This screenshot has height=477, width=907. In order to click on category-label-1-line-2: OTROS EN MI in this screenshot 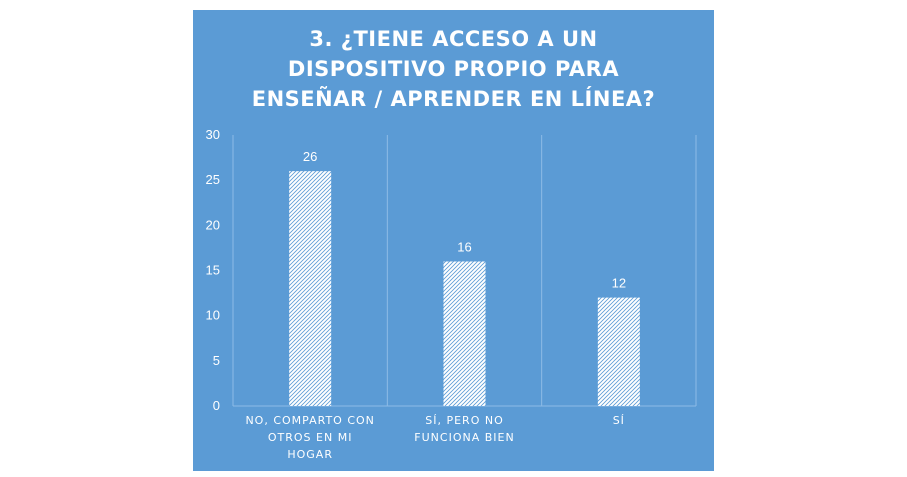, I will do `click(310, 437)`.